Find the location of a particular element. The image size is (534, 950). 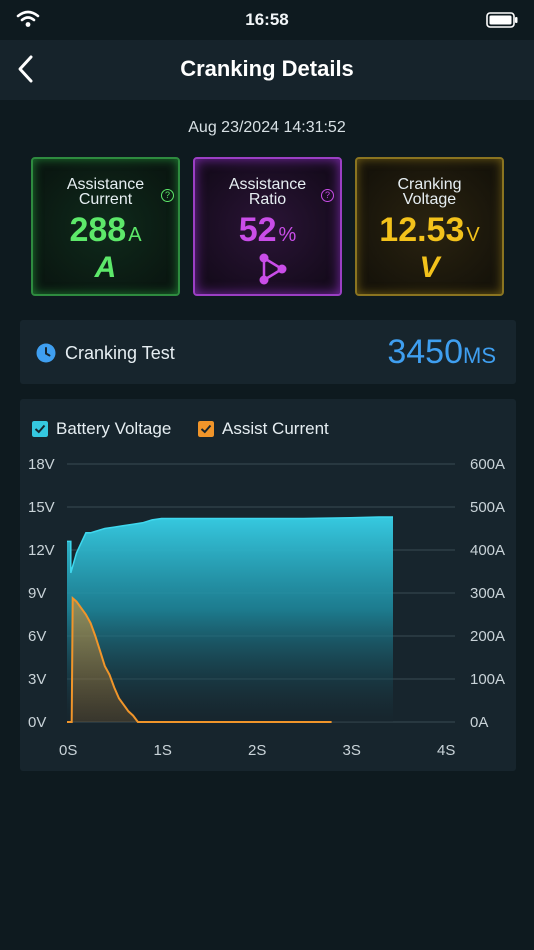

voltage-v-icon: V is located at coordinates (429, 267).